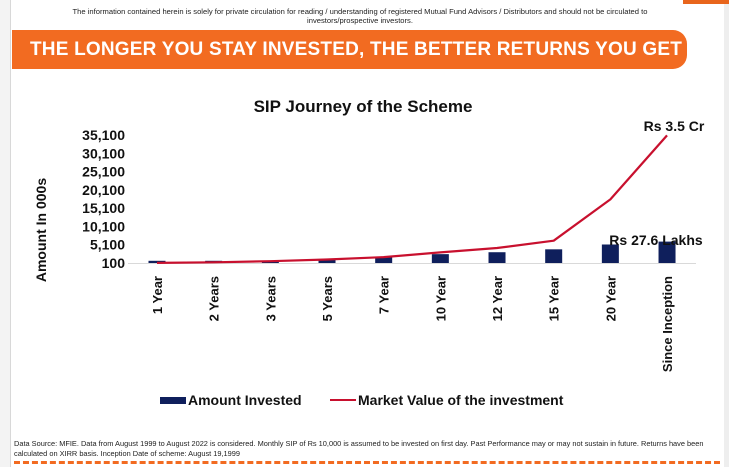 Image resolution: width=729 pixels, height=467 pixels. I want to click on x-tick-label: 15 Year, so click(554, 298).